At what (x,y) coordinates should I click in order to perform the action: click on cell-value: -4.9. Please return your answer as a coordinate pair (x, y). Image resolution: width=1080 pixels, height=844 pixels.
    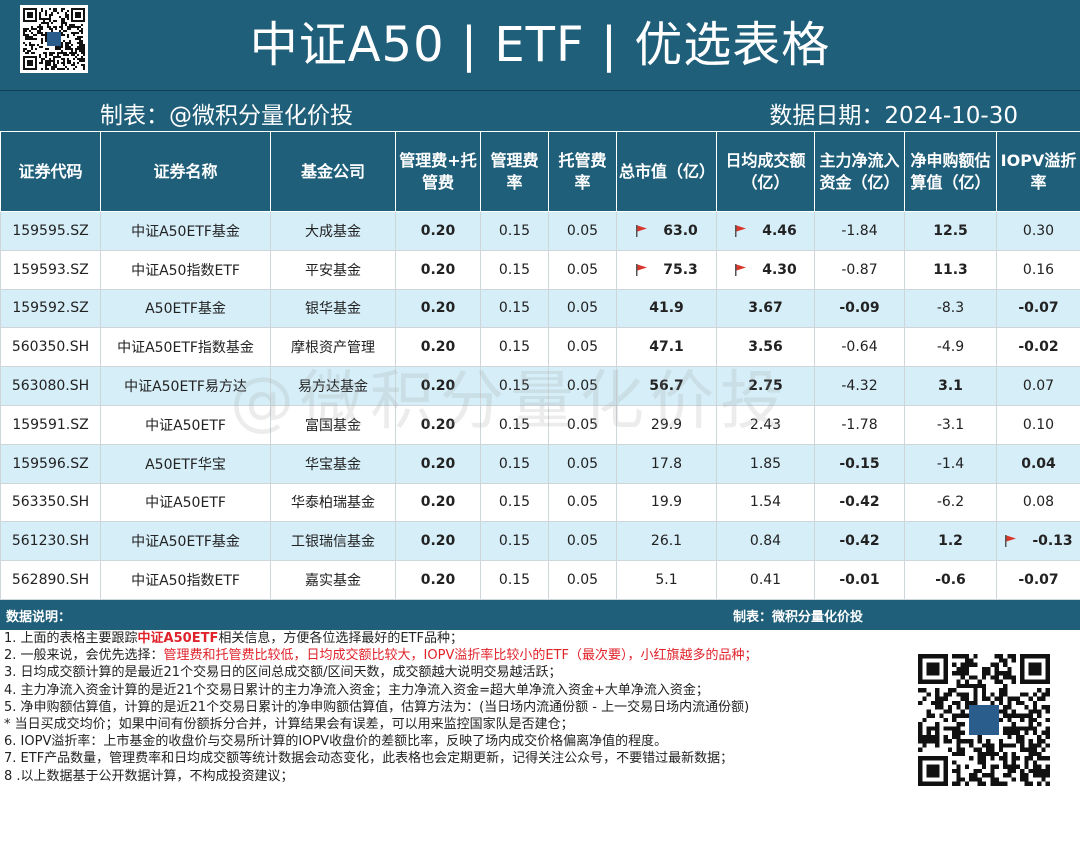
    Looking at the image, I should click on (950, 347).